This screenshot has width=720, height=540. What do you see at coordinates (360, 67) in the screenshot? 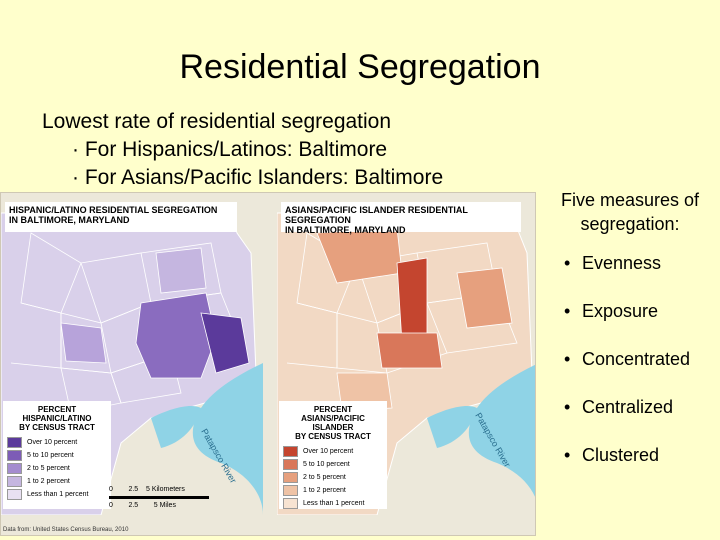
I see `slide-title: Residential Segregation` at bounding box center [360, 67].